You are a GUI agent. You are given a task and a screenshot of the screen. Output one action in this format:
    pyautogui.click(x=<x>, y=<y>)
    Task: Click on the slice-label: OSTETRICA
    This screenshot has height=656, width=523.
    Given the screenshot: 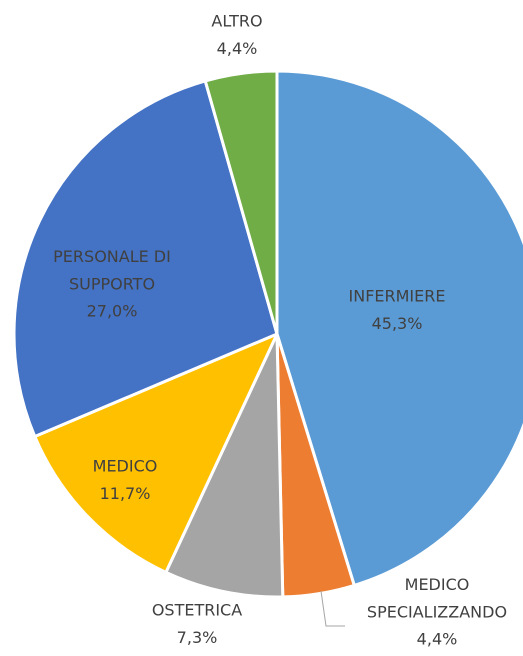 What is the action you would take?
    pyautogui.click(x=197, y=610)
    